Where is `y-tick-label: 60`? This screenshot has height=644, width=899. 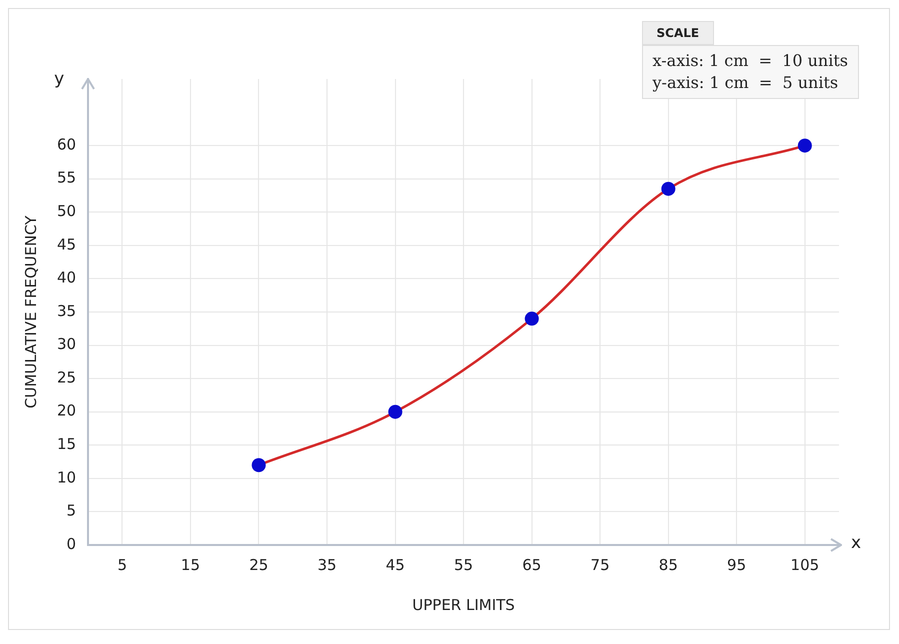 y-tick-label: 60 is located at coordinates (66, 144).